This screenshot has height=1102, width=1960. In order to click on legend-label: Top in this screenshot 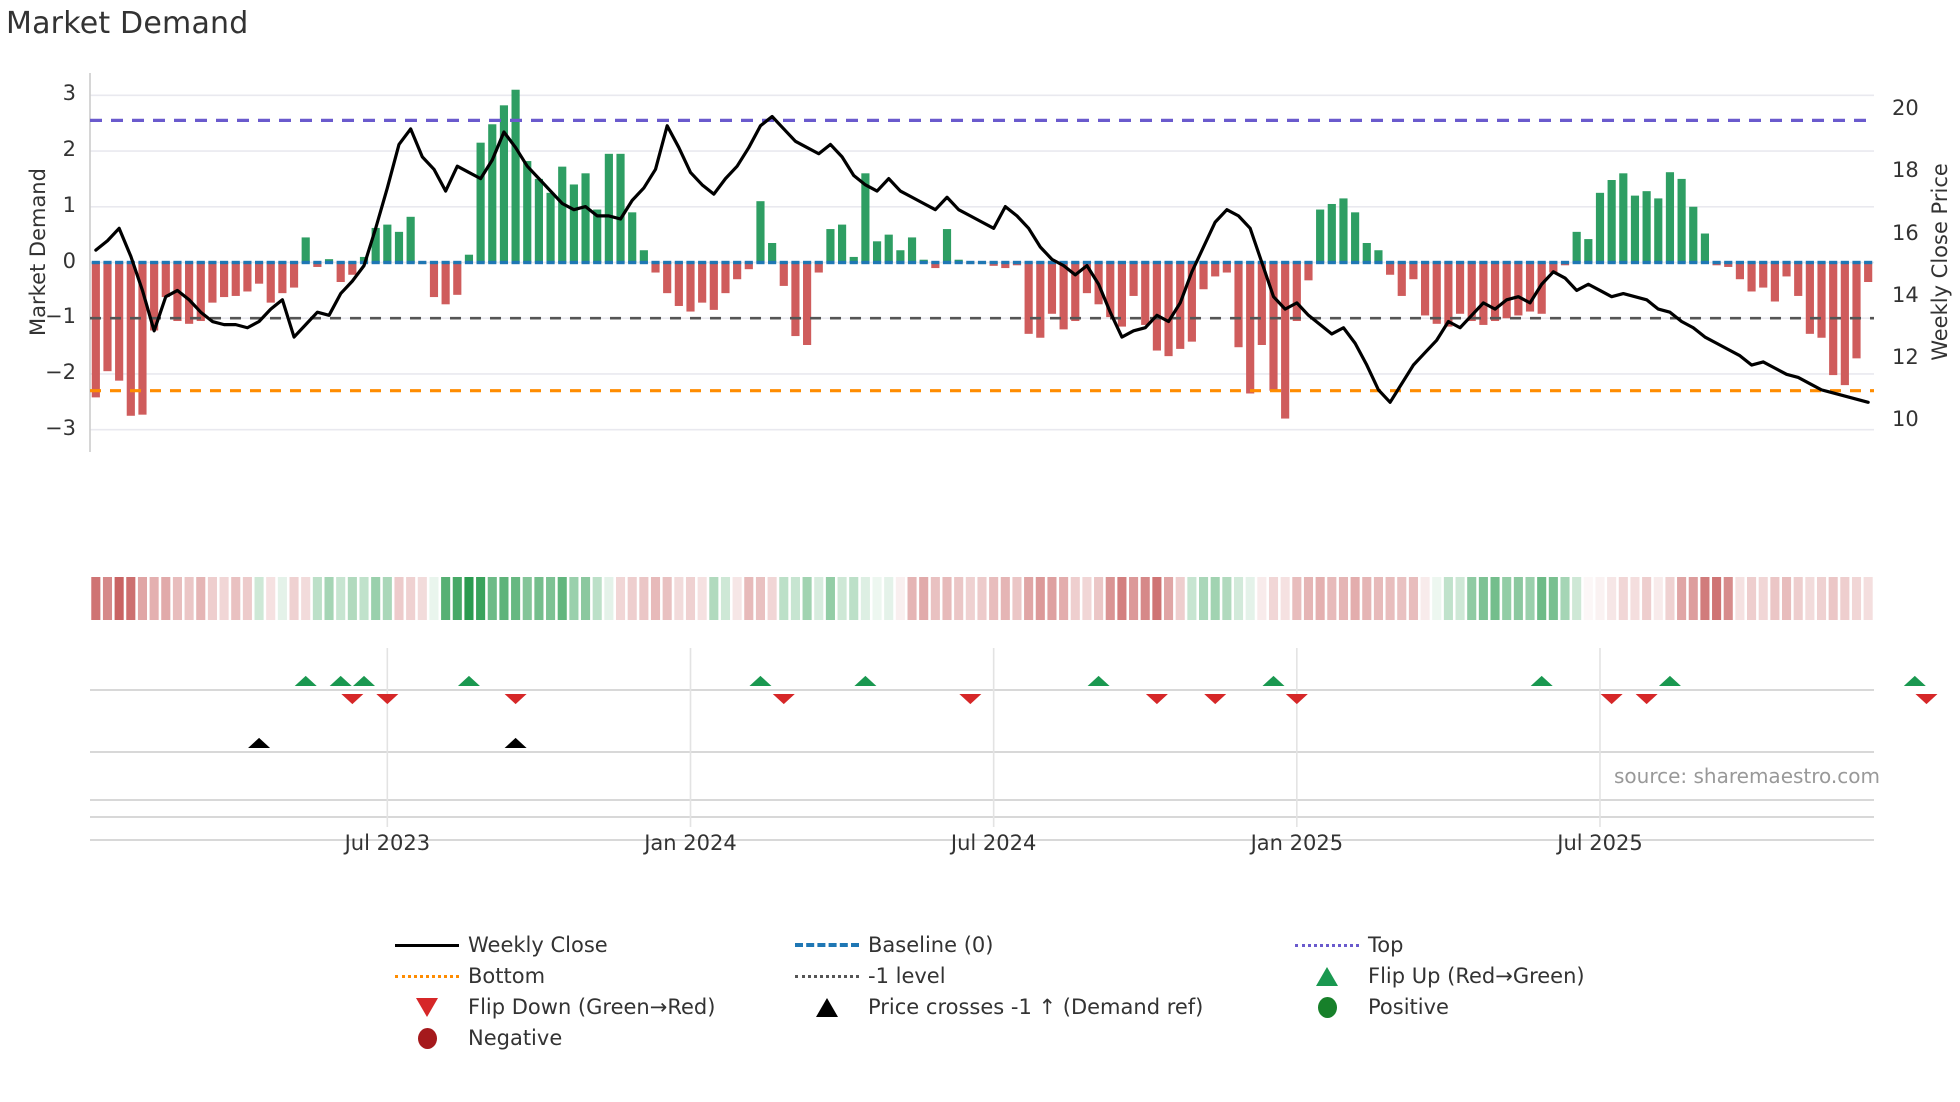, I will do `click(1386, 945)`.